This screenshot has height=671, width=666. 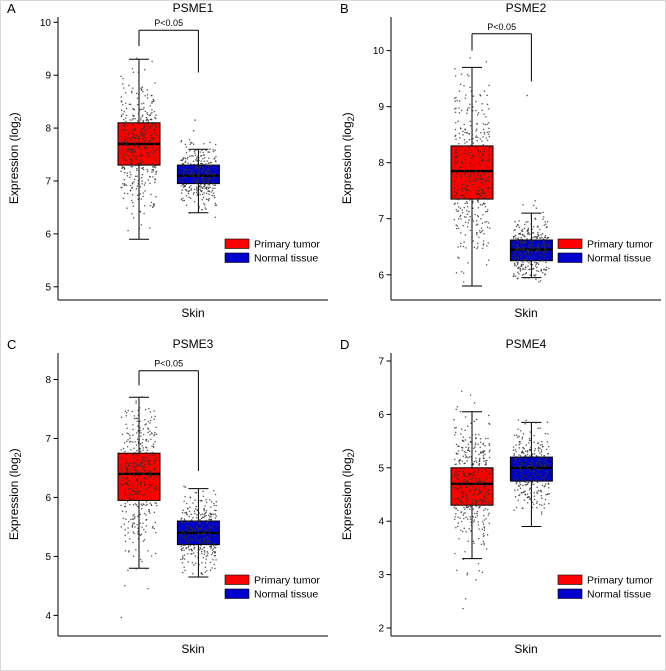 What do you see at coordinates (193, 344) in the screenshot?
I see `chart-title-psme3: PSME3` at bounding box center [193, 344].